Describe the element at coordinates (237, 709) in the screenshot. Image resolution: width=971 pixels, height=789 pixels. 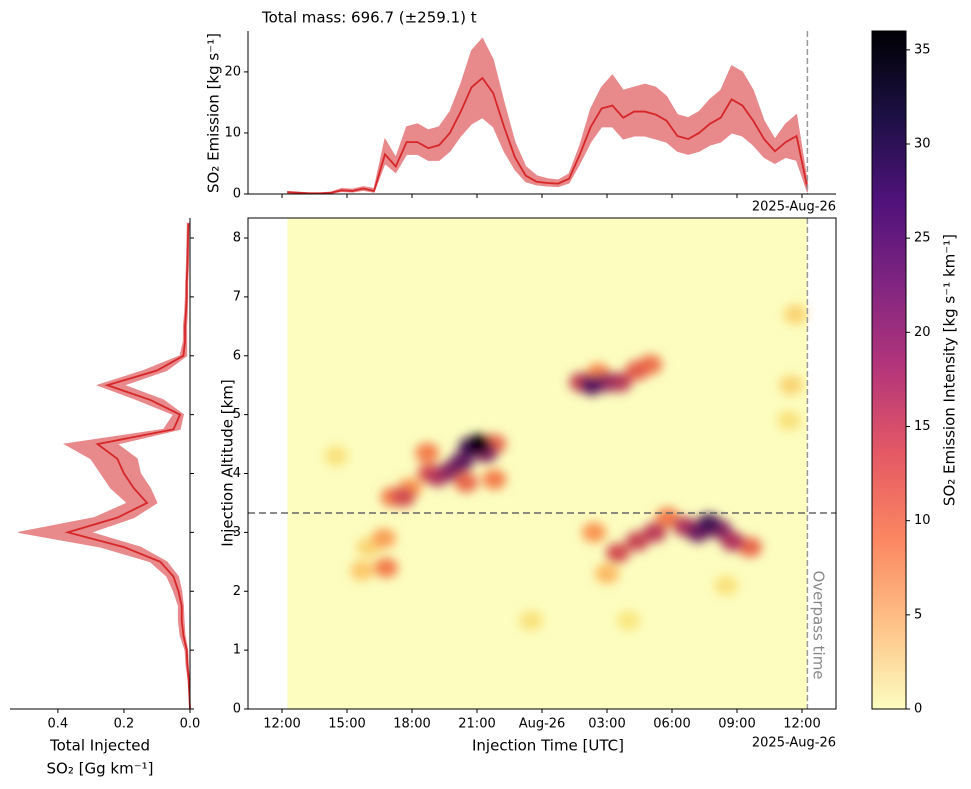
I see `y-tick-label: 0` at that location.